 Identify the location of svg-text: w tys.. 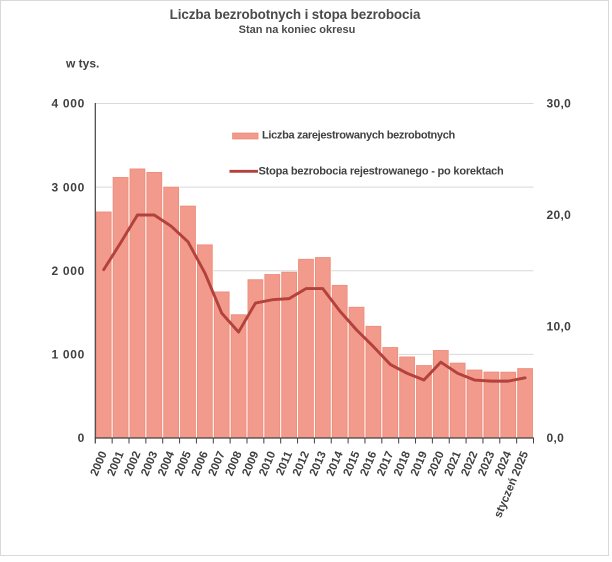
(82, 63).